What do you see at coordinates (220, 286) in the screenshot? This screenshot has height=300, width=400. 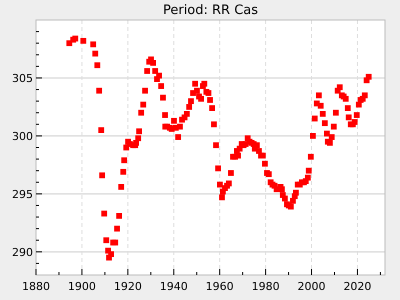 I see `x-tick-label: 1960` at bounding box center [220, 286].